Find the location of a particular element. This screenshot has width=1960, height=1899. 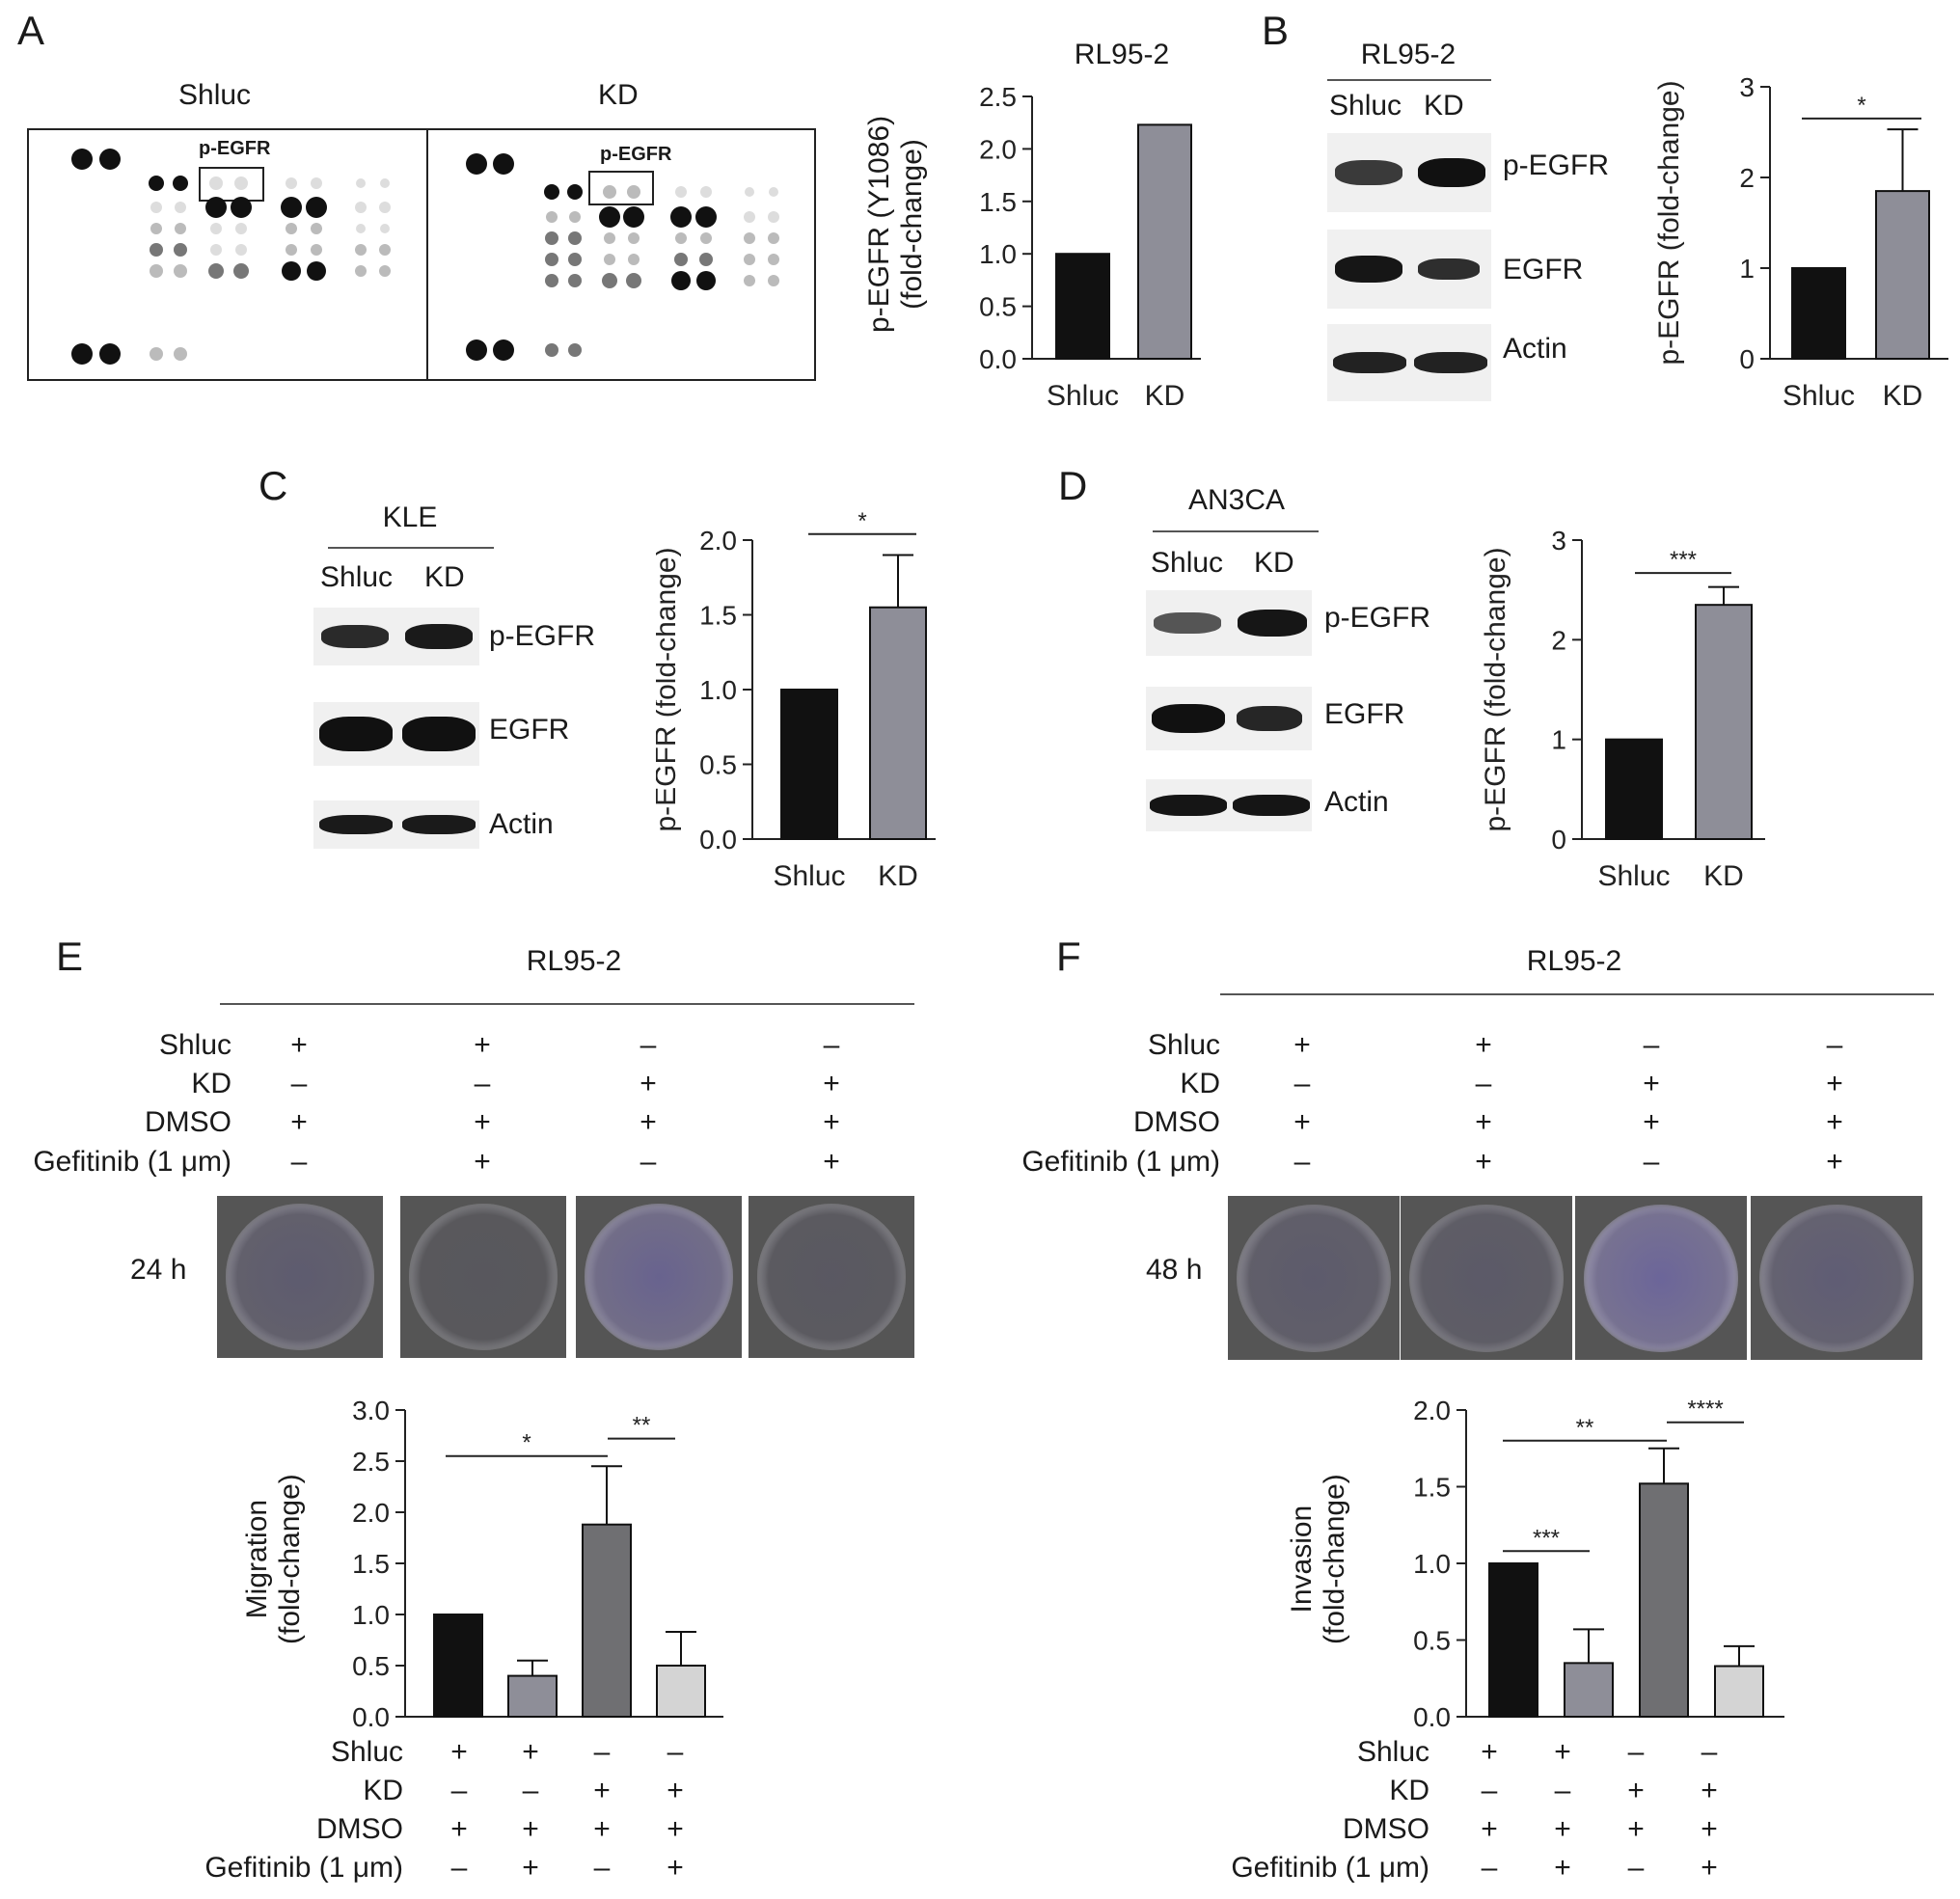

y-tick-label: 1.5 is located at coordinates (998, 202).